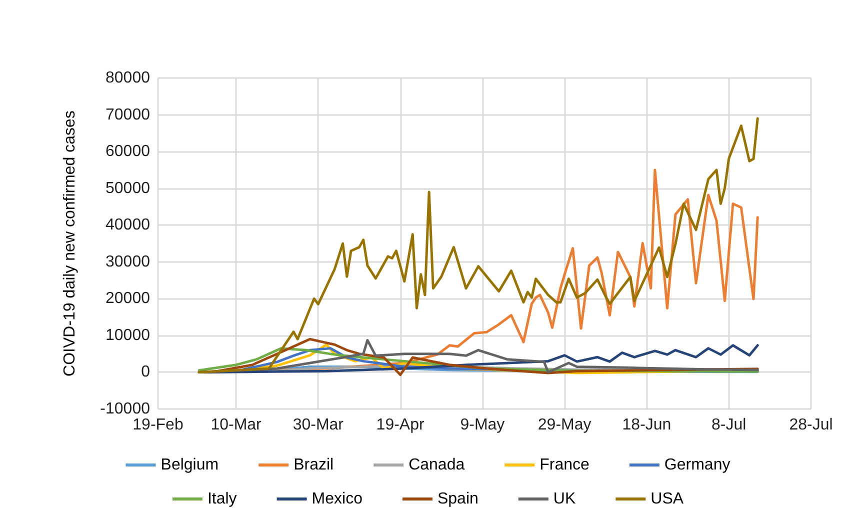  Describe the element at coordinates (811, 425) in the screenshot. I see `x-tick-label: 28-Jul` at that location.